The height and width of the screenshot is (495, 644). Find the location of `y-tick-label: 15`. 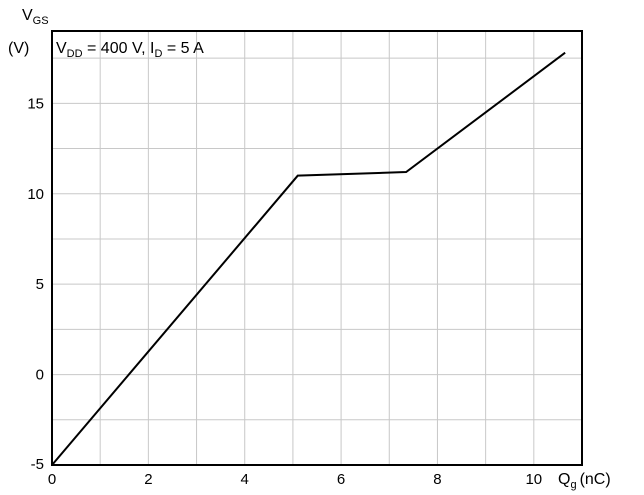

y-tick-label: 15 is located at coordinates (35, 103).